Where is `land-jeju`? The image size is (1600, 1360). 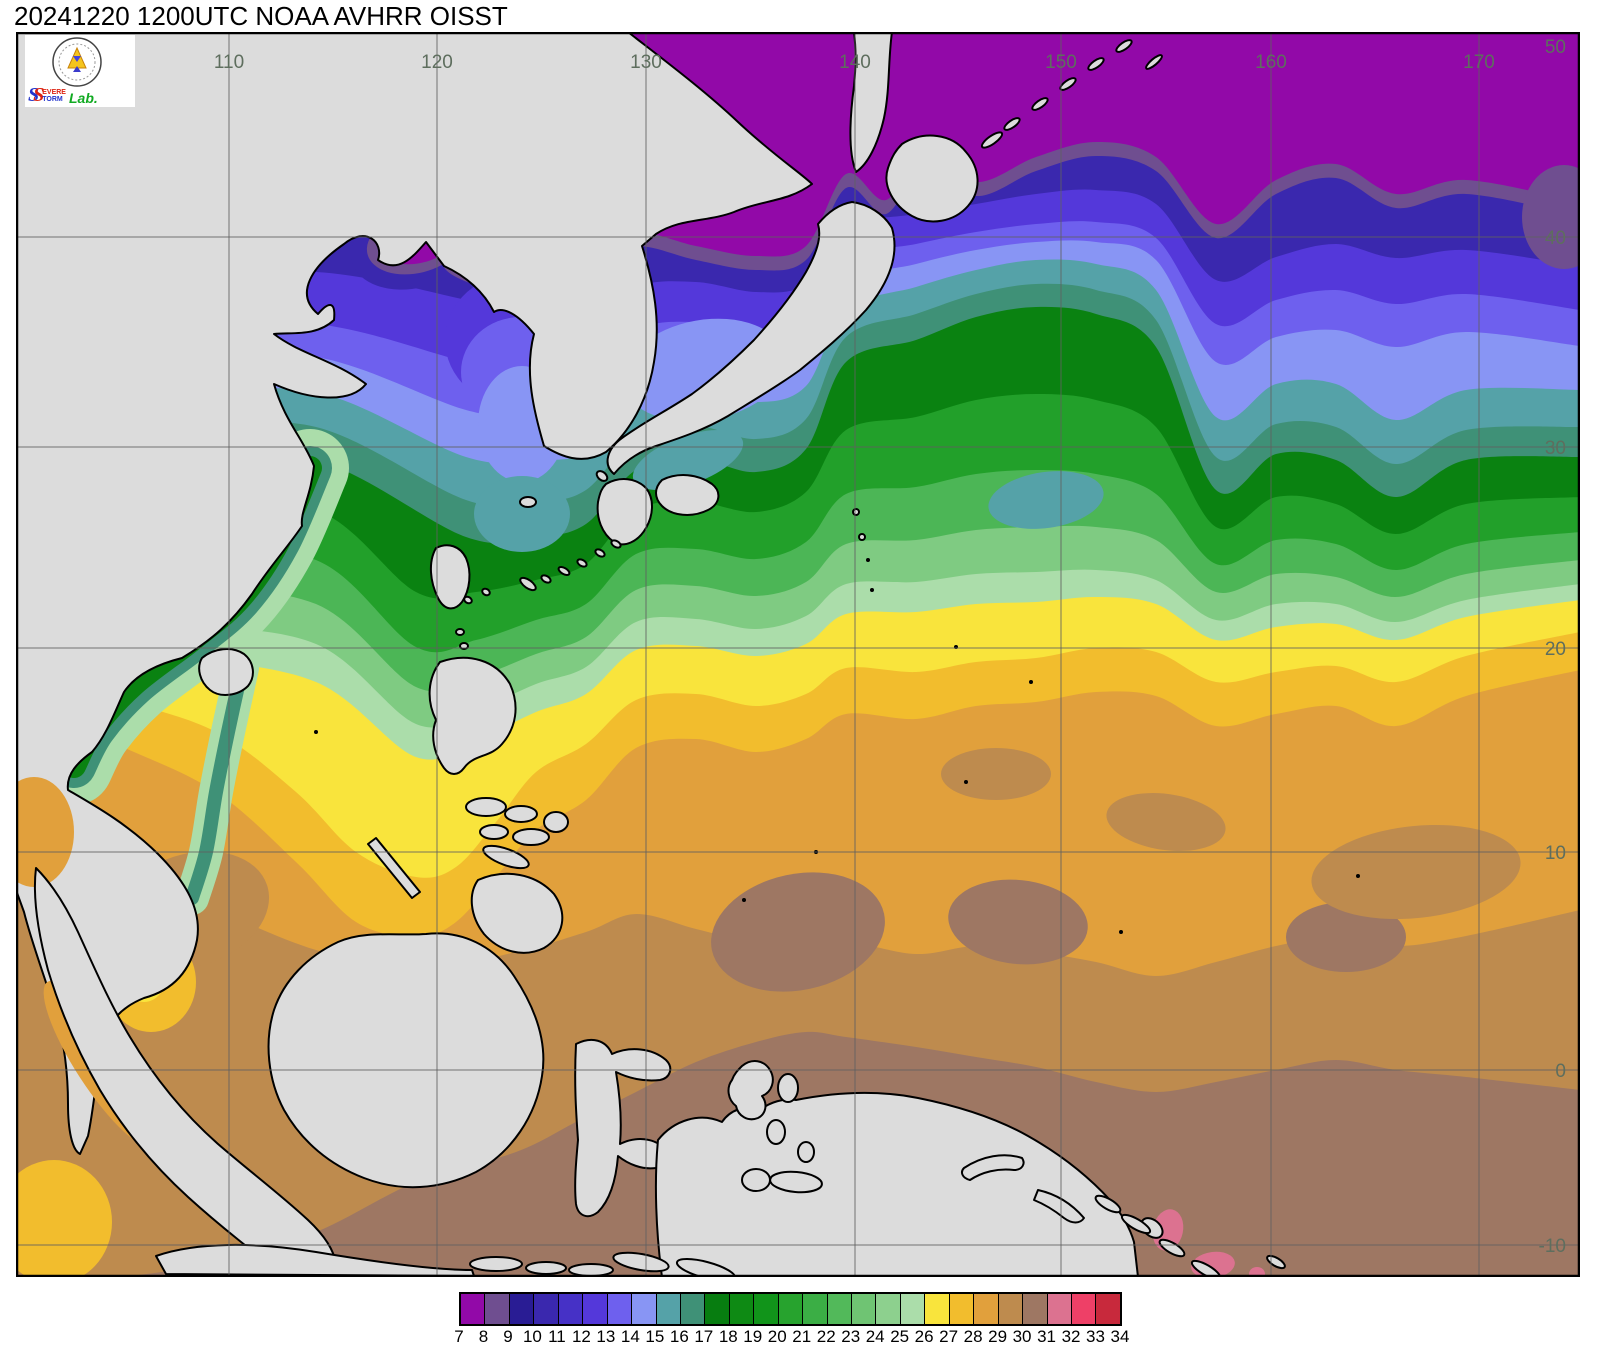
land-jeju is located at coordinates (528, 502).